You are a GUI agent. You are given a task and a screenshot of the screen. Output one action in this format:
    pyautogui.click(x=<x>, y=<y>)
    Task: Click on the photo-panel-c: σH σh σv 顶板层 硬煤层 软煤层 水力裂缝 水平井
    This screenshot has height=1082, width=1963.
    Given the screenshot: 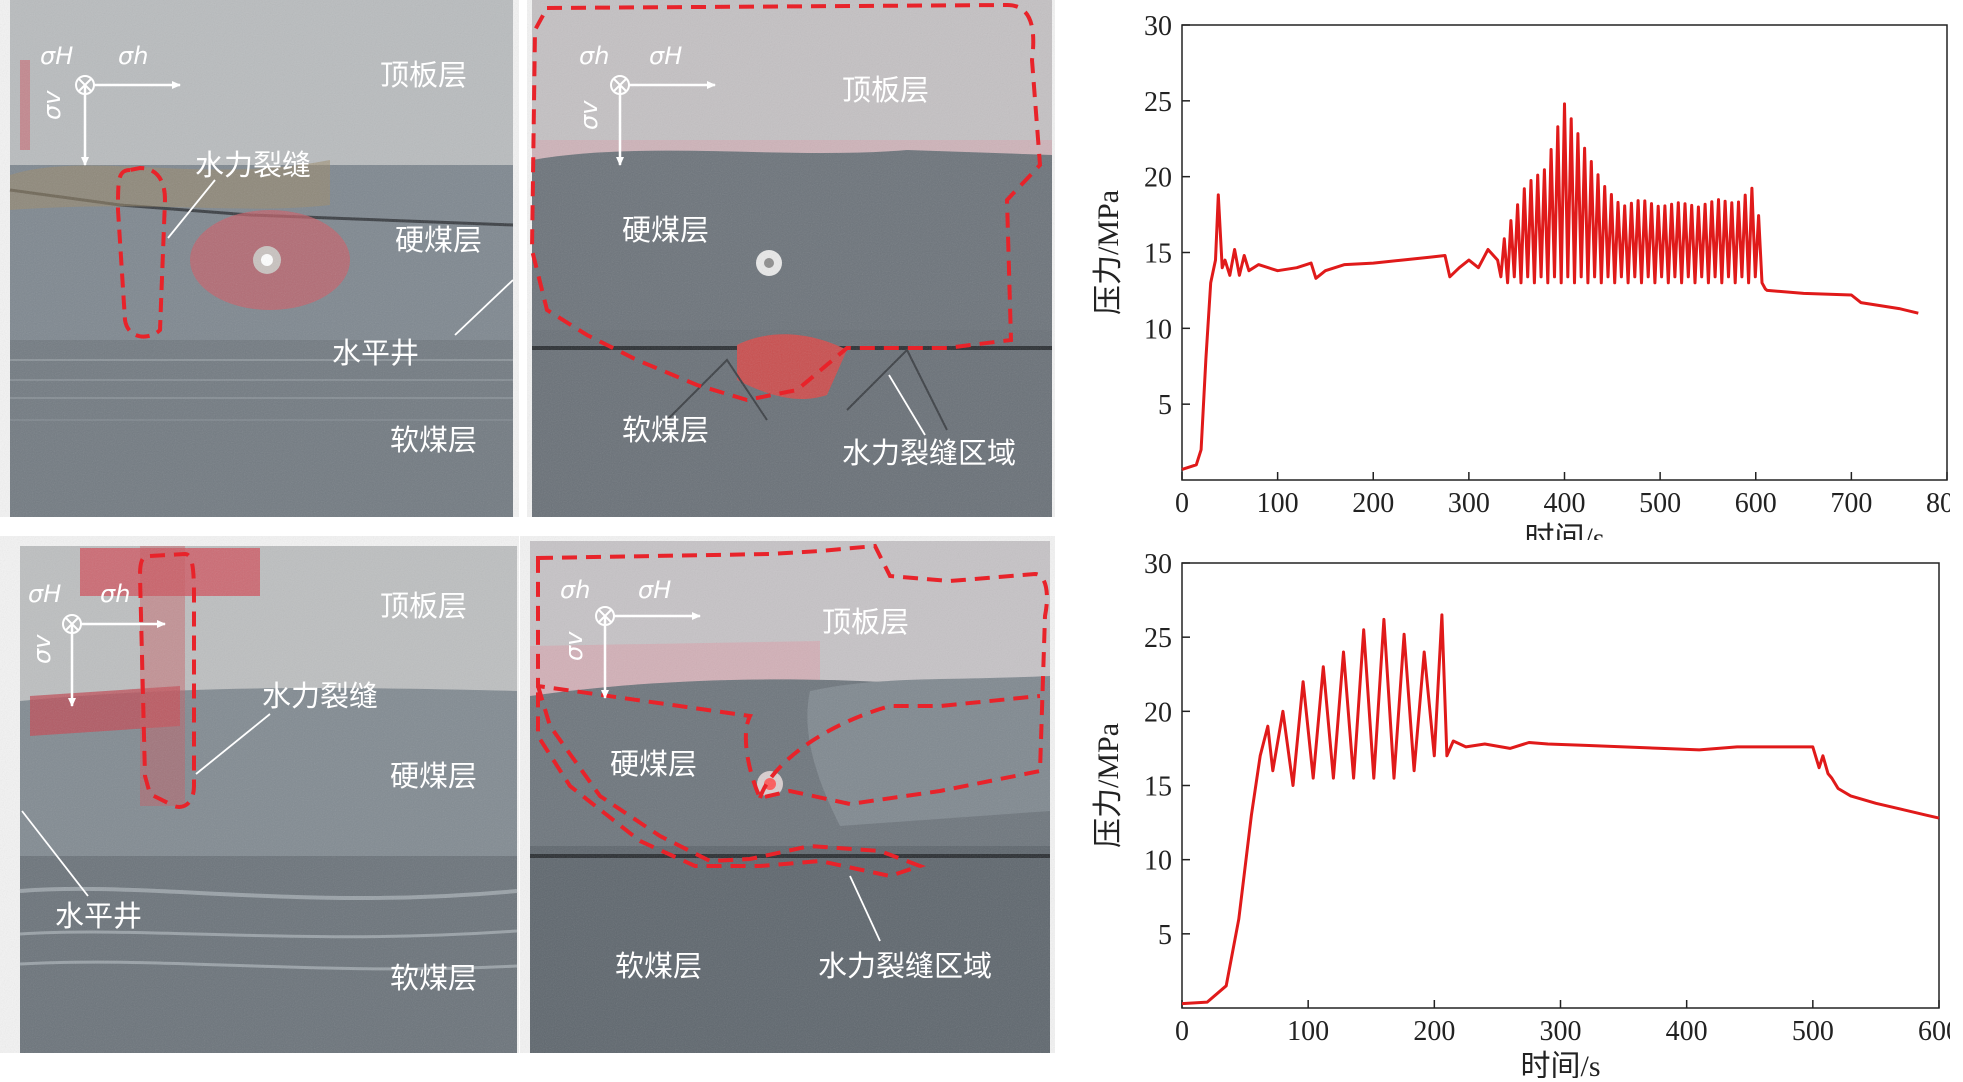 What is the action you would take?
    pyautogui.click(x=259, y=794)
    